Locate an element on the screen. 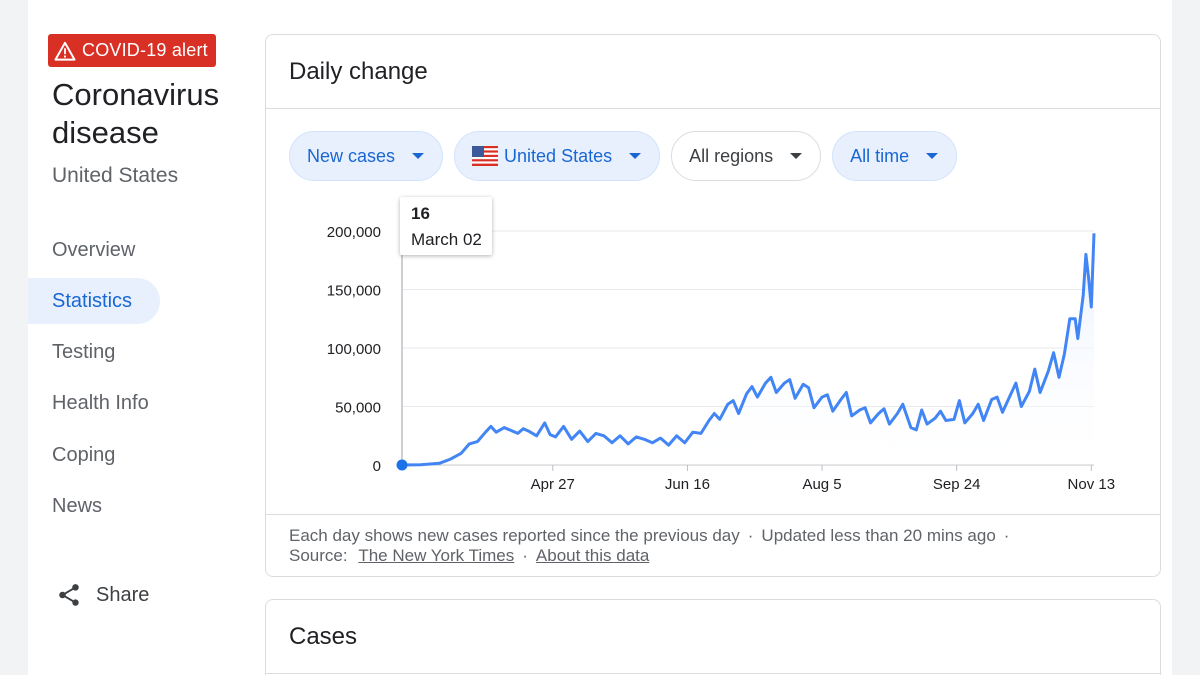 Image resolution: width=1200 pixels, height=675 pixels. share-icon is located at coordinates (69, 595).